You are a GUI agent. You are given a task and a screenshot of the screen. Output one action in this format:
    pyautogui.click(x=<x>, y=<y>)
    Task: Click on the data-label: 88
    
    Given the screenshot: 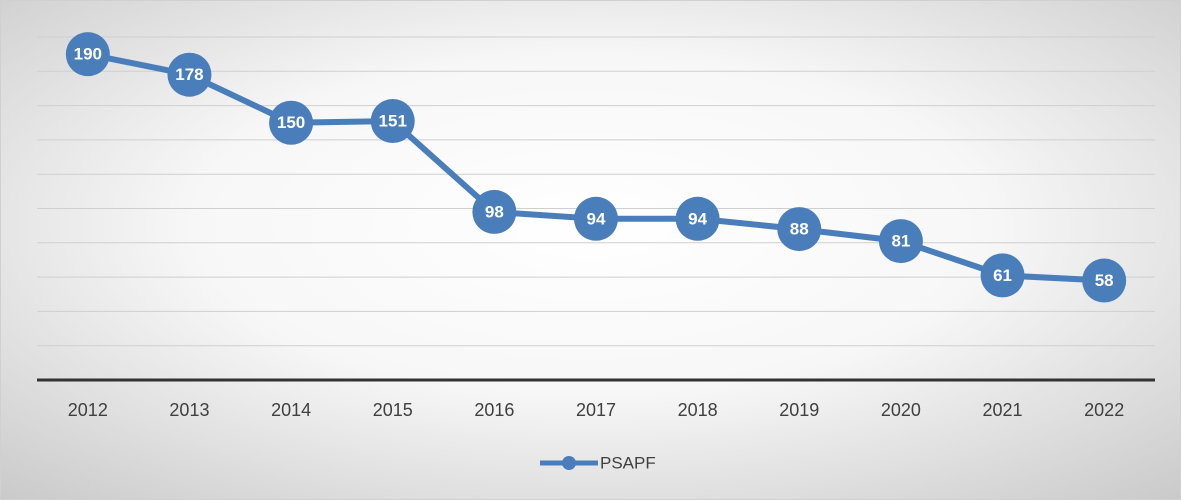 What is the action you would take?
    pyautogui.click(x=799, y=229)
    